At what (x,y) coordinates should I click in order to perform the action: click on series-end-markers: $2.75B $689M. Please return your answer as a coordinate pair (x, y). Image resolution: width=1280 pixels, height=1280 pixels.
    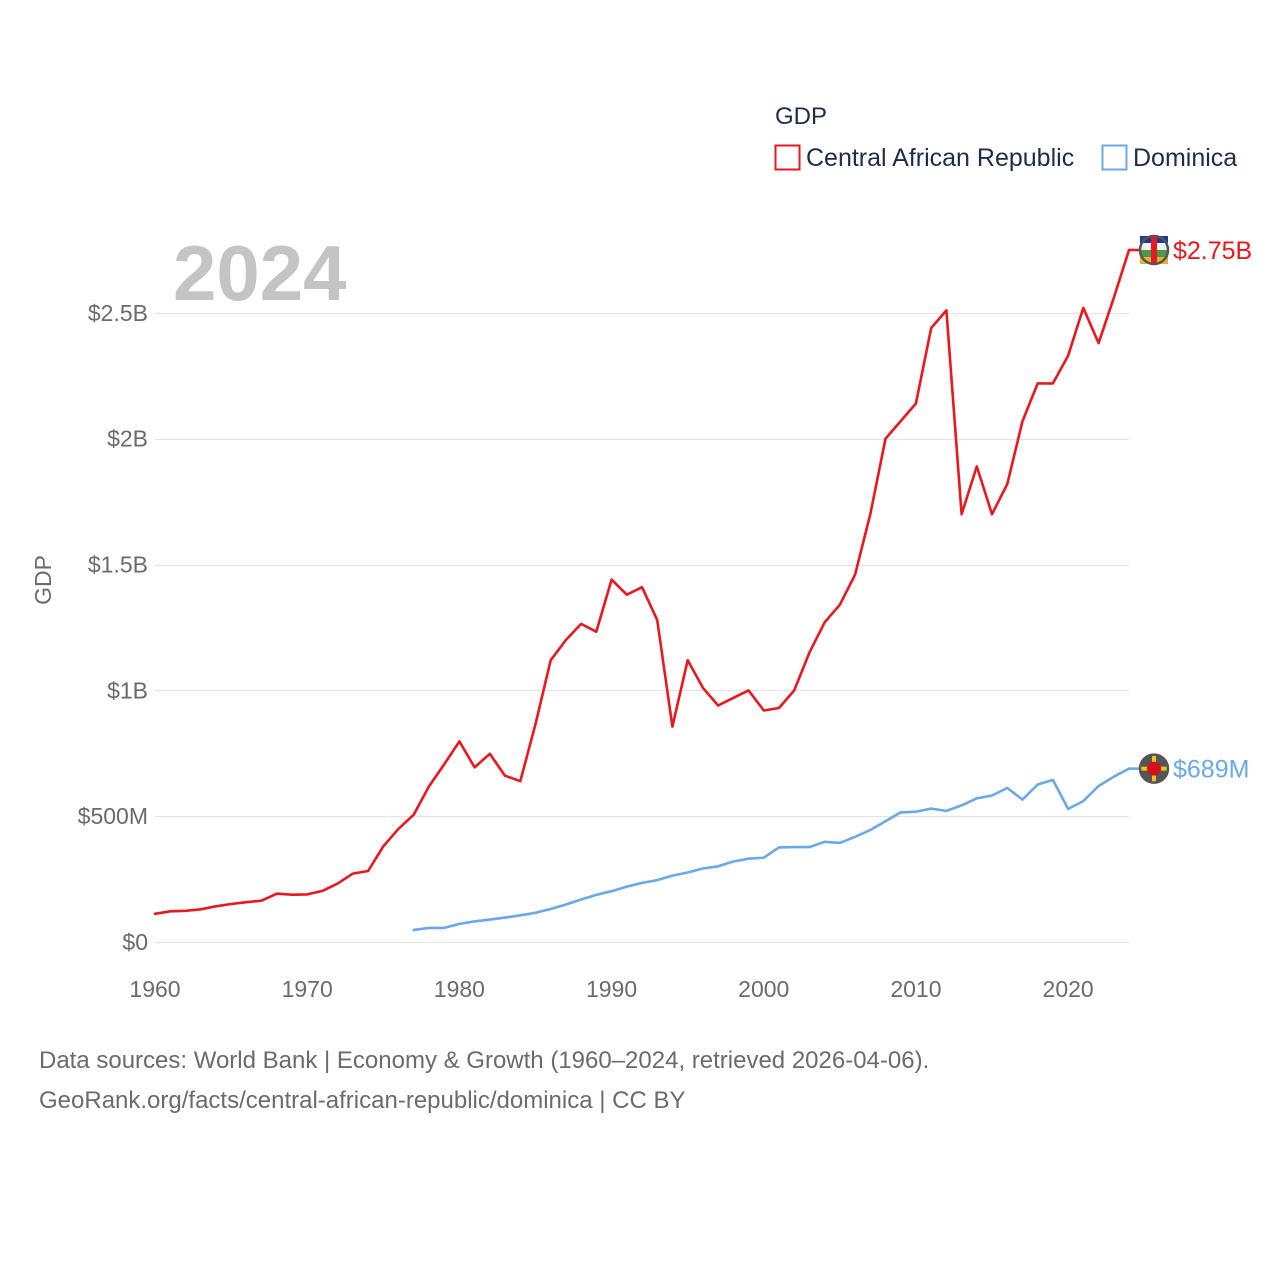
    Looking at the image, I should click on (1190, 509).